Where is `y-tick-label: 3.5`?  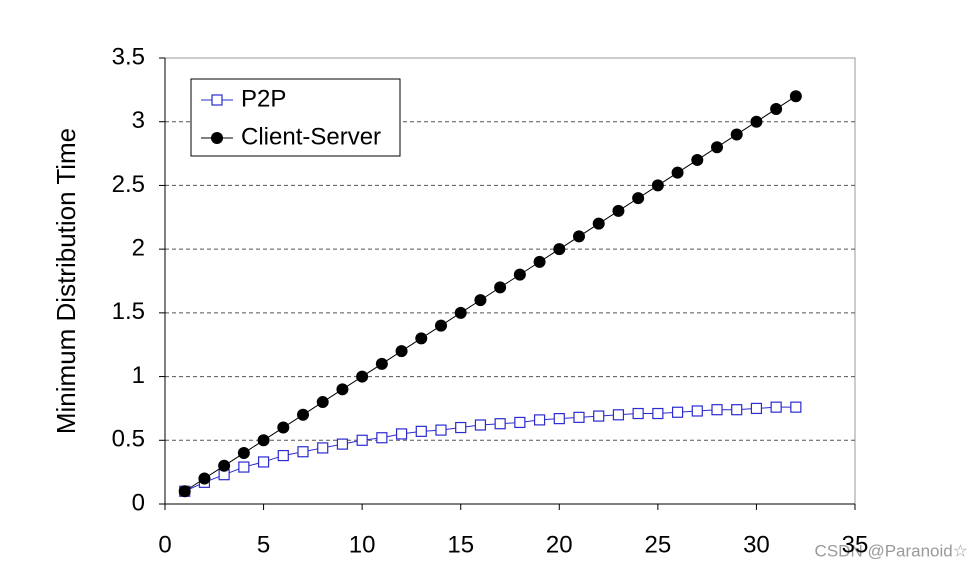
y-tick-label: 3.5 is located at coordinates (128, 56).